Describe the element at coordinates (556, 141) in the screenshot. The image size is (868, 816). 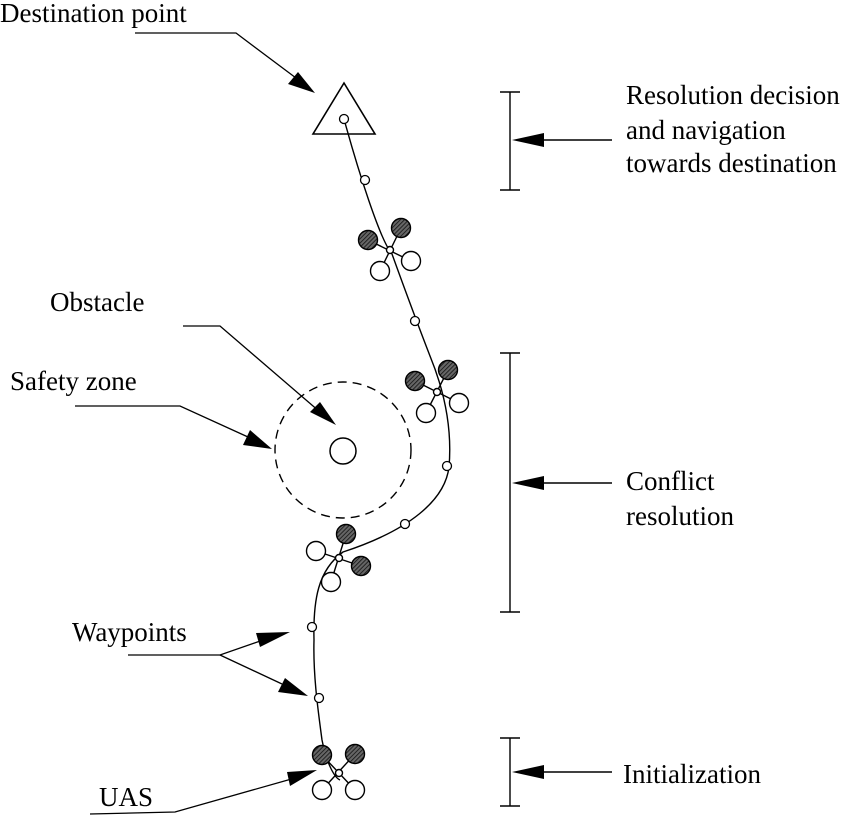
I see `resolution-bracket` at that location.